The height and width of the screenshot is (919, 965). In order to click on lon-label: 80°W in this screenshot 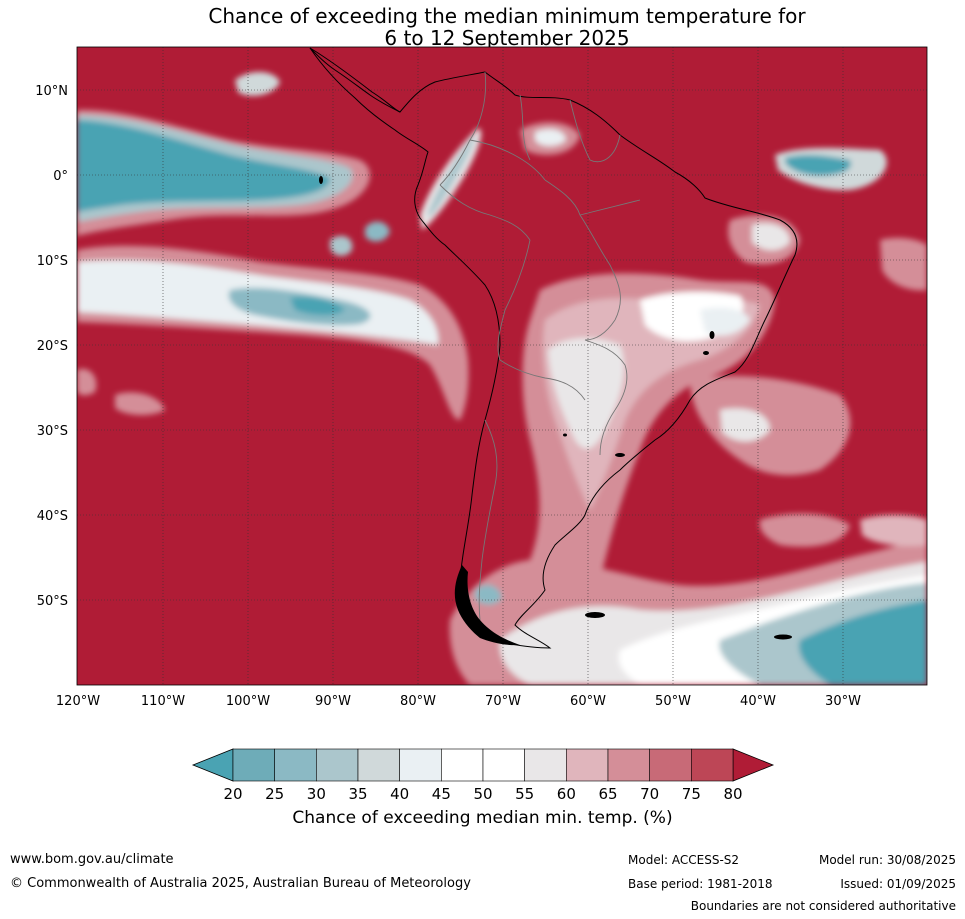, I will do `click(418, 701)`.